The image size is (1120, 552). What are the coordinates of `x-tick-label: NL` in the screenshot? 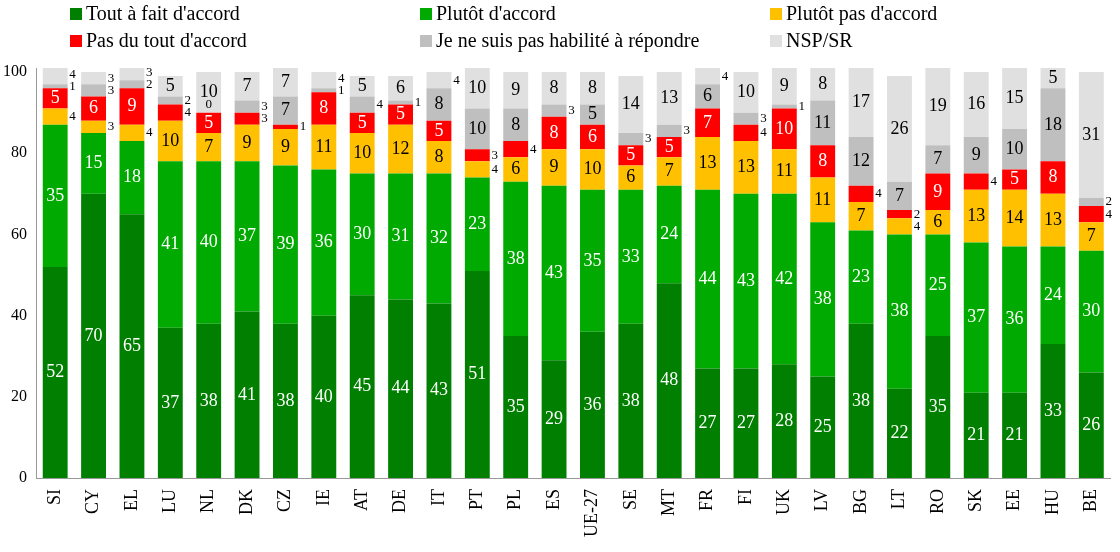 It's located at (207, 501).